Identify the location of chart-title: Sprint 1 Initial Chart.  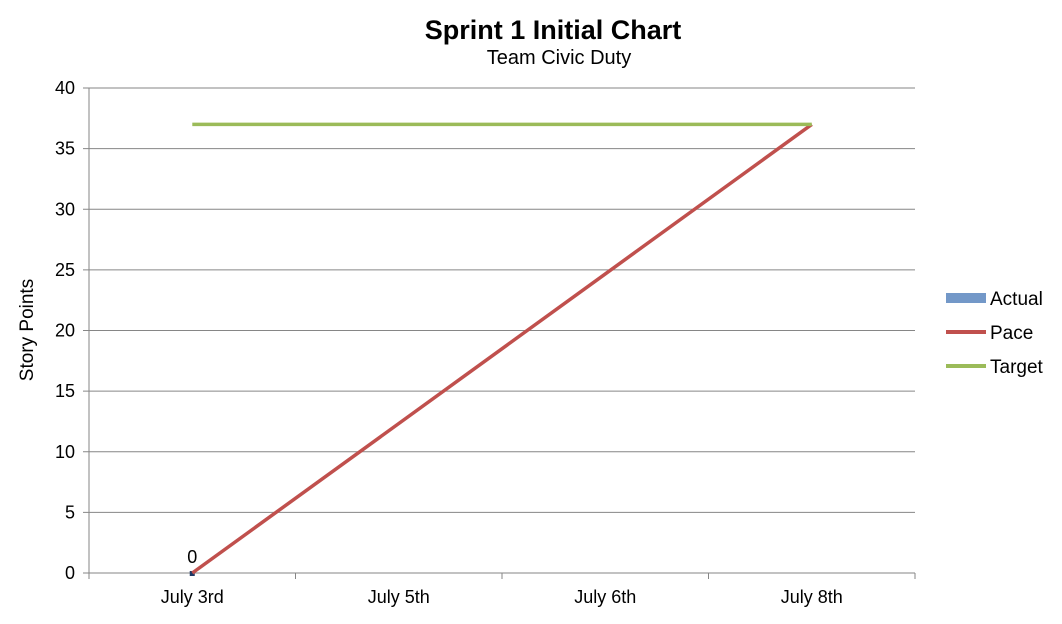
(553, 30).